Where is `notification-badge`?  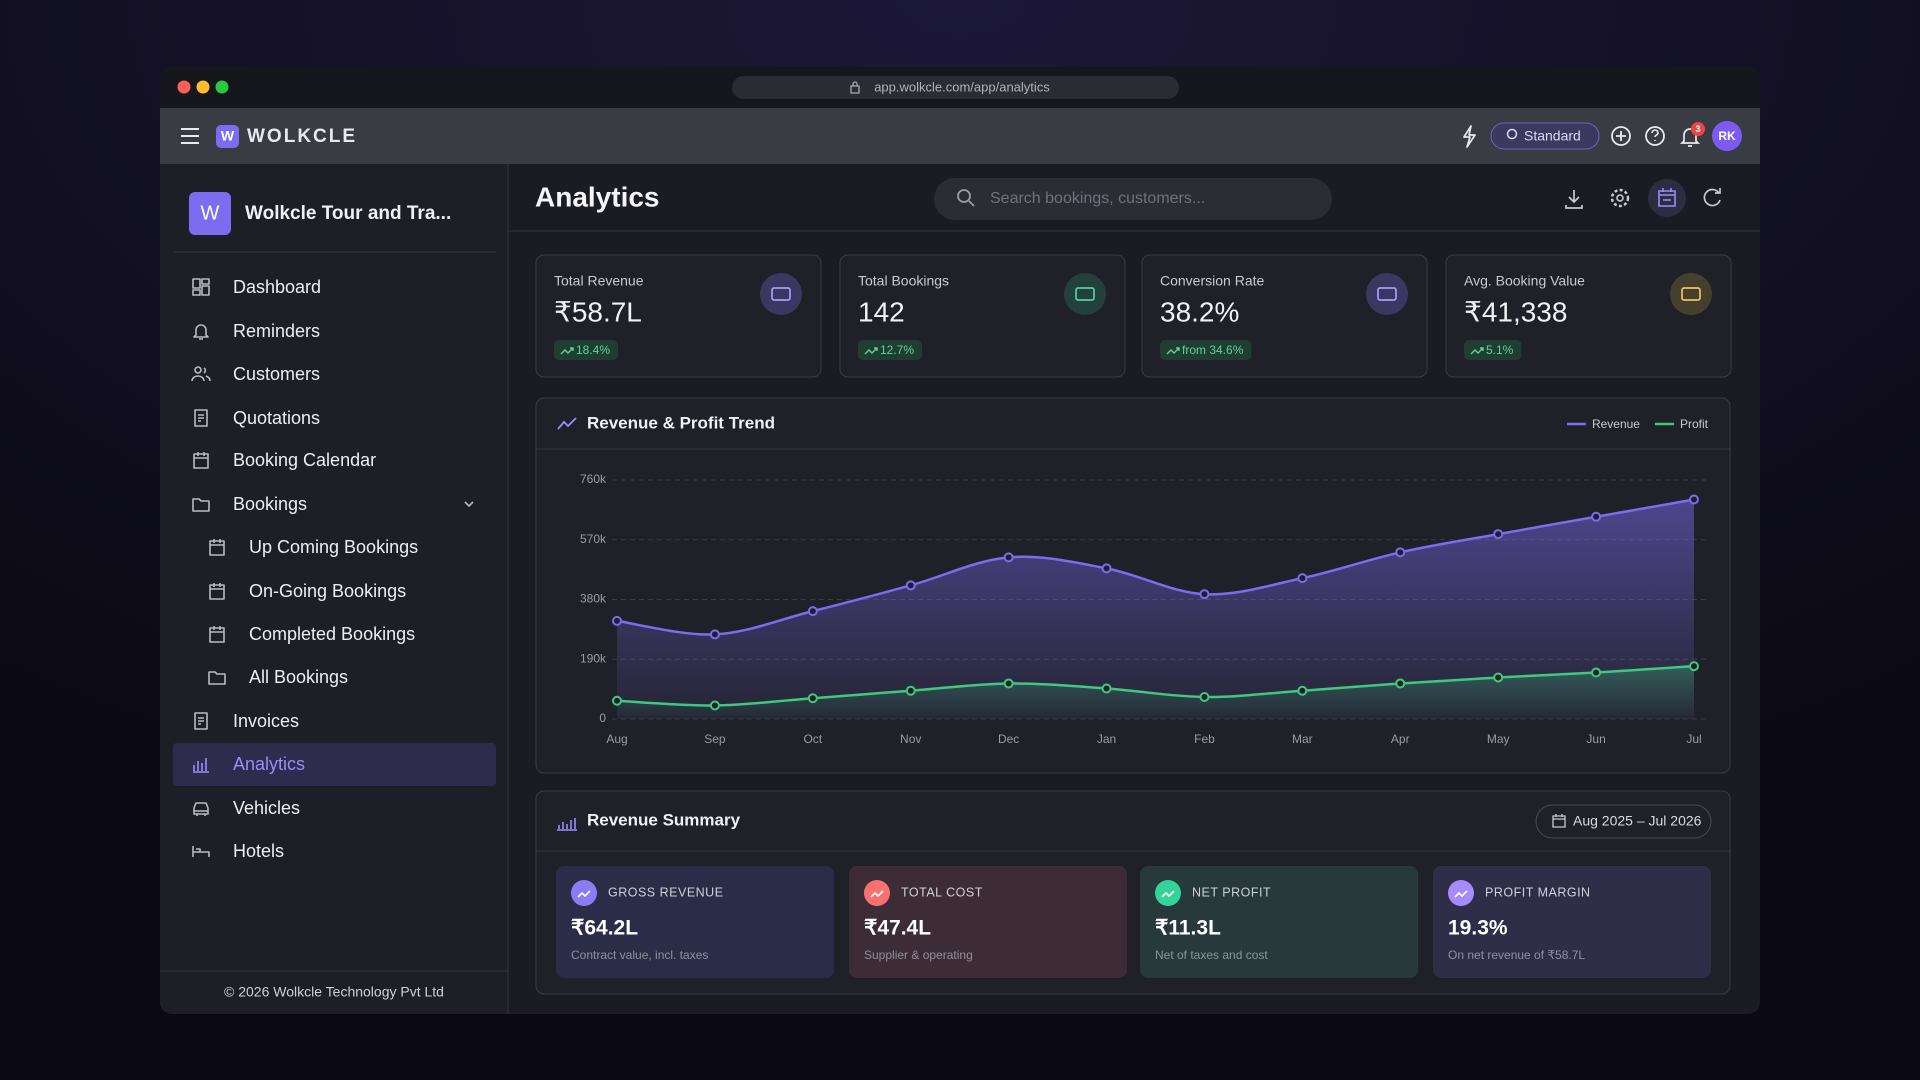
notification-badge is located at coordinates (1698, 129).